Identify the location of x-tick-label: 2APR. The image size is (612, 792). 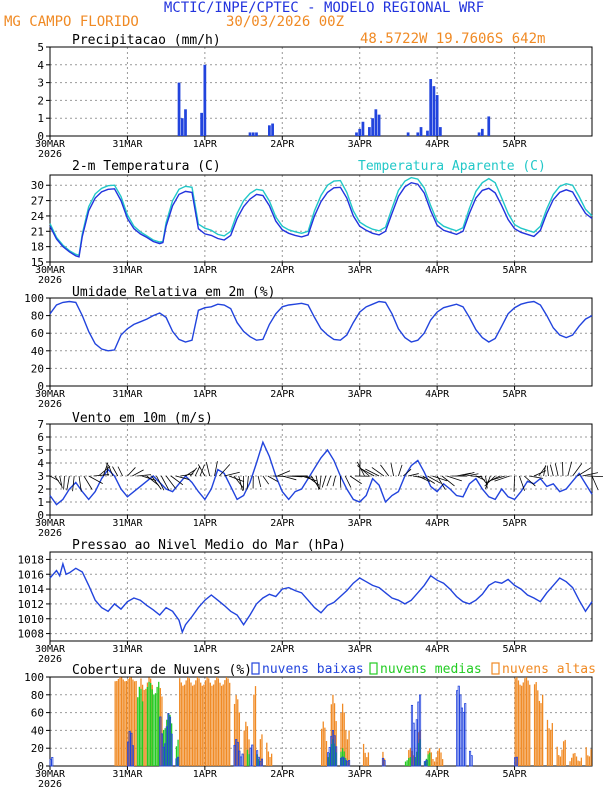
(282, 394).